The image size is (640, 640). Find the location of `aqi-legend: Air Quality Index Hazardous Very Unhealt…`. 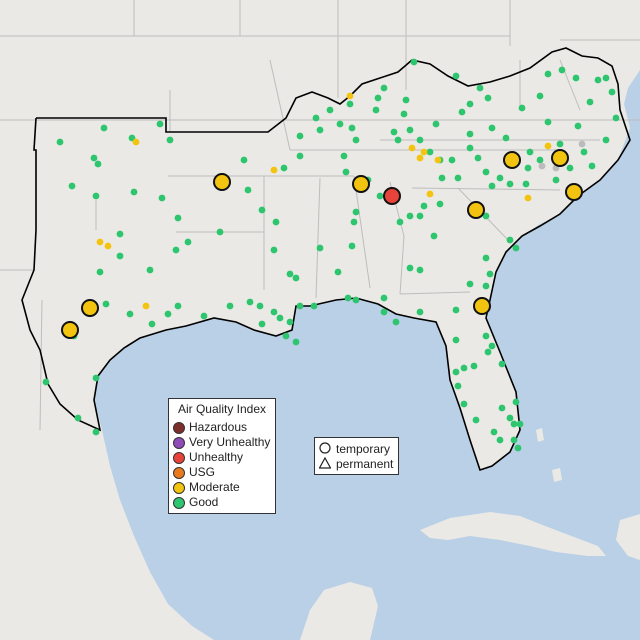

aqi-legend: Air Quality Index Hazardous Very Unhealt… is located at coordinates (222, 456).